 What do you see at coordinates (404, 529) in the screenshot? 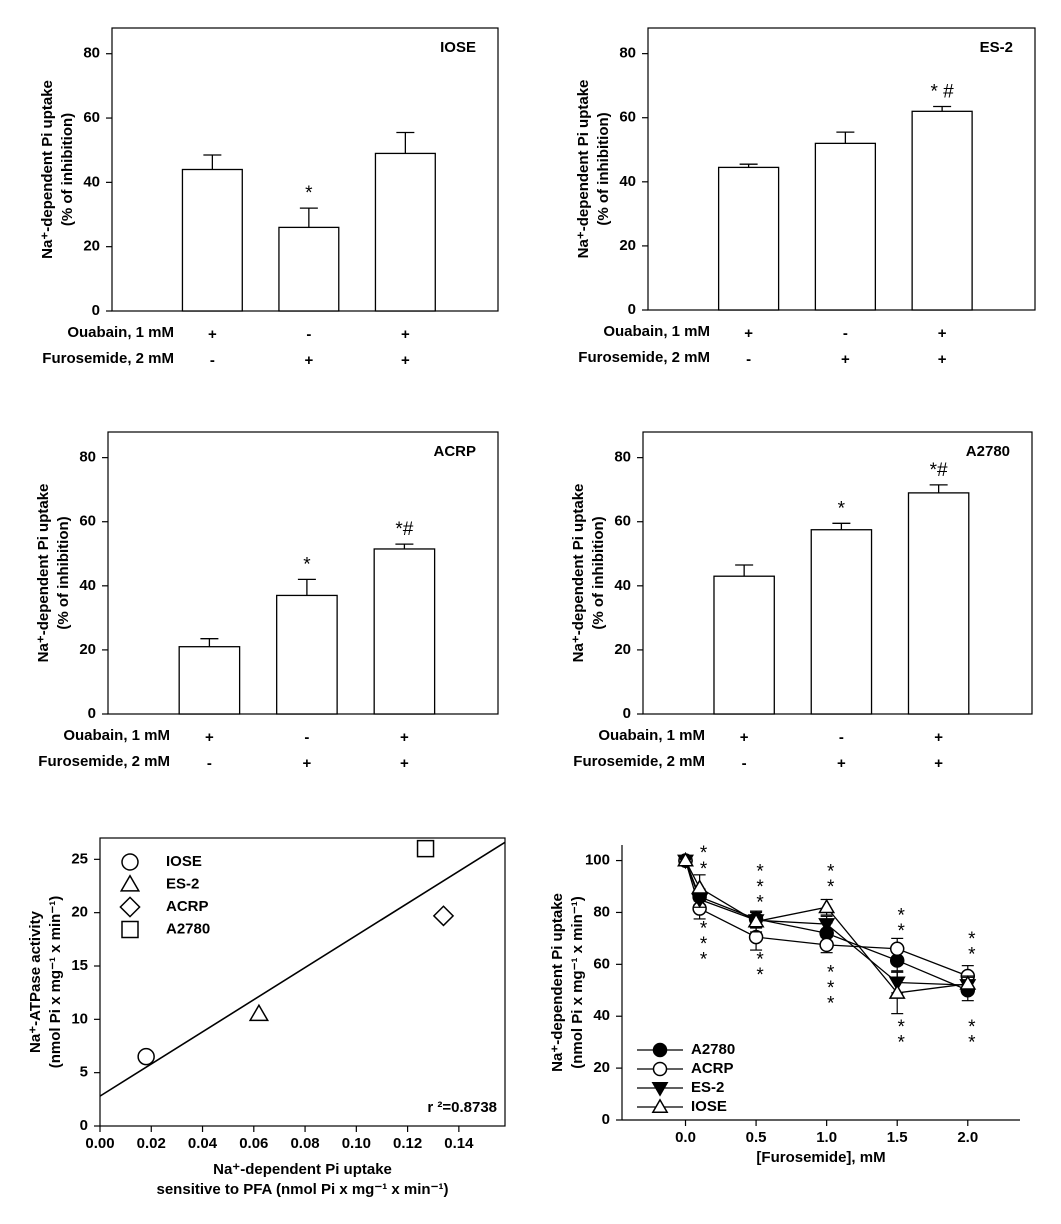
I see `significance-label: *#` at bounding box center [404, 529].